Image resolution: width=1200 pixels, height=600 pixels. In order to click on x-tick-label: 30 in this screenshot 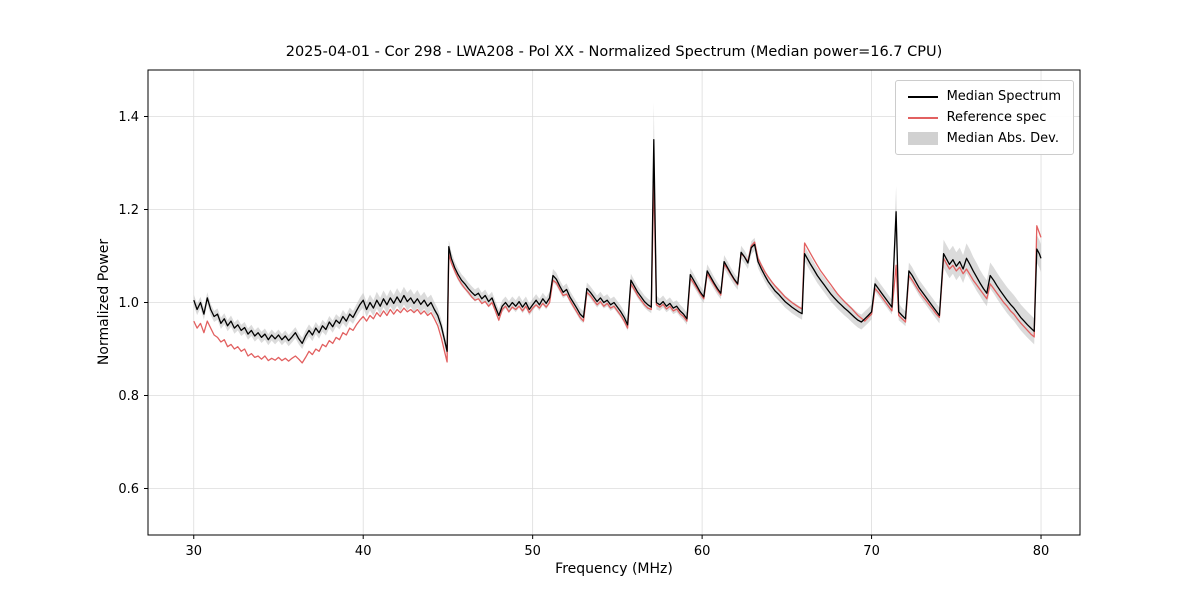, I will do `click(193, 551)`.